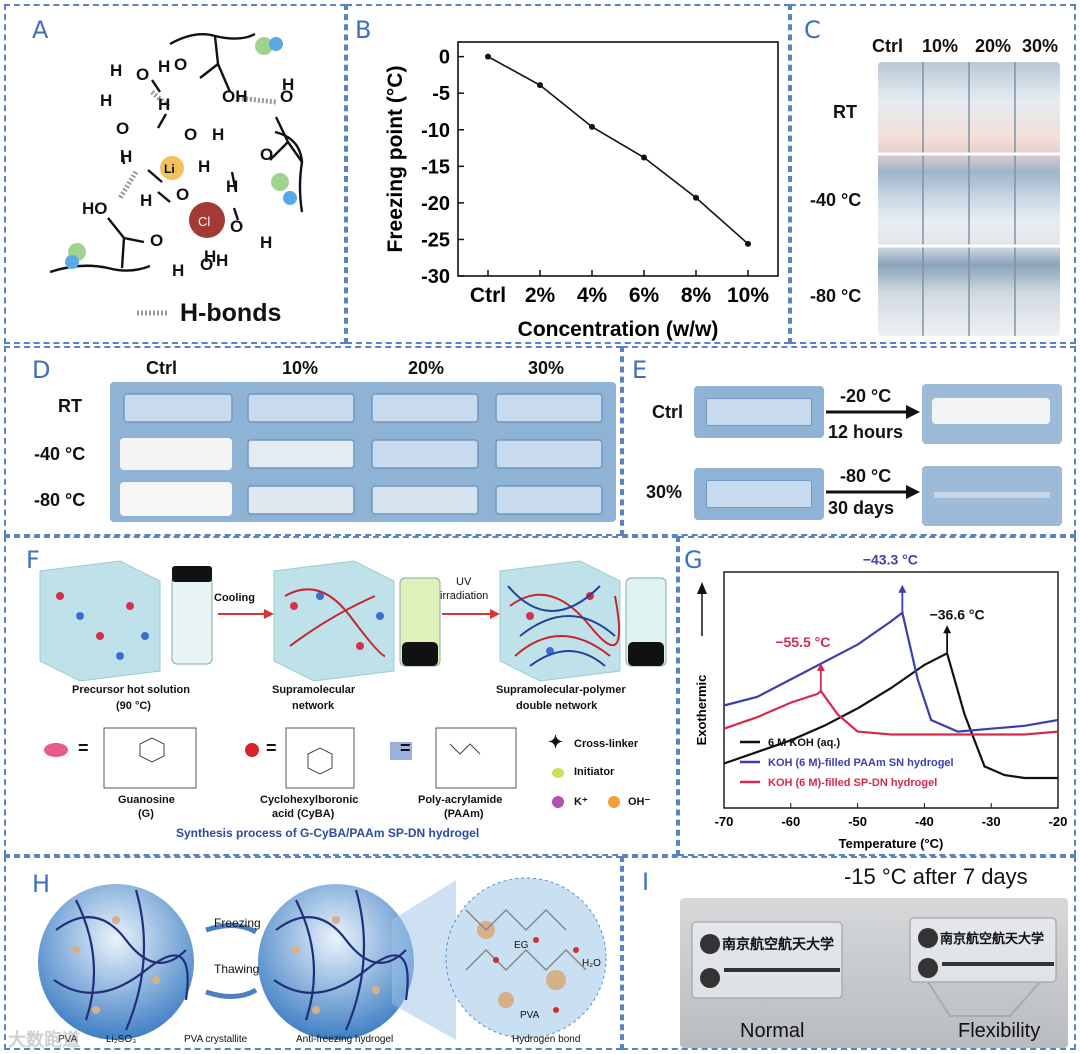  Describe the element at coordinates (957, 614) in the screenshot. I see `peak-label: −36.6 °C` at that location.